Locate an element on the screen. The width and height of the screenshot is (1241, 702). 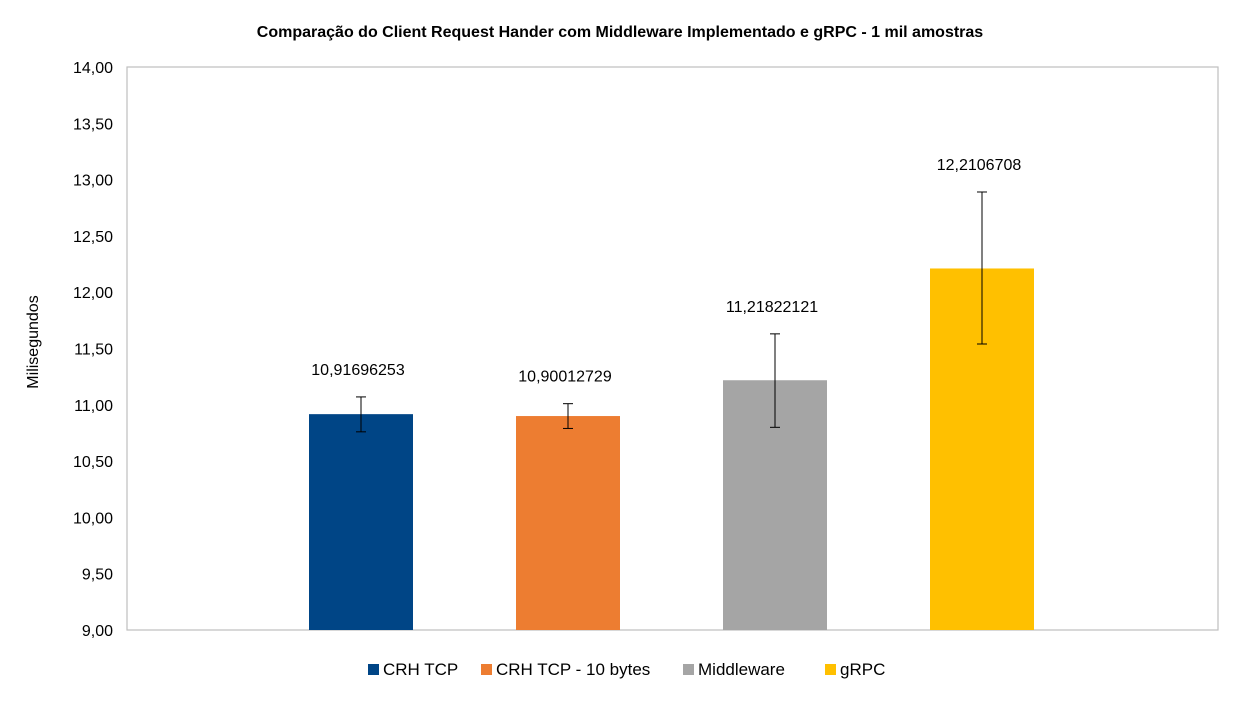
y-tick-label: 12,50 is located at coordinates (93, 237).